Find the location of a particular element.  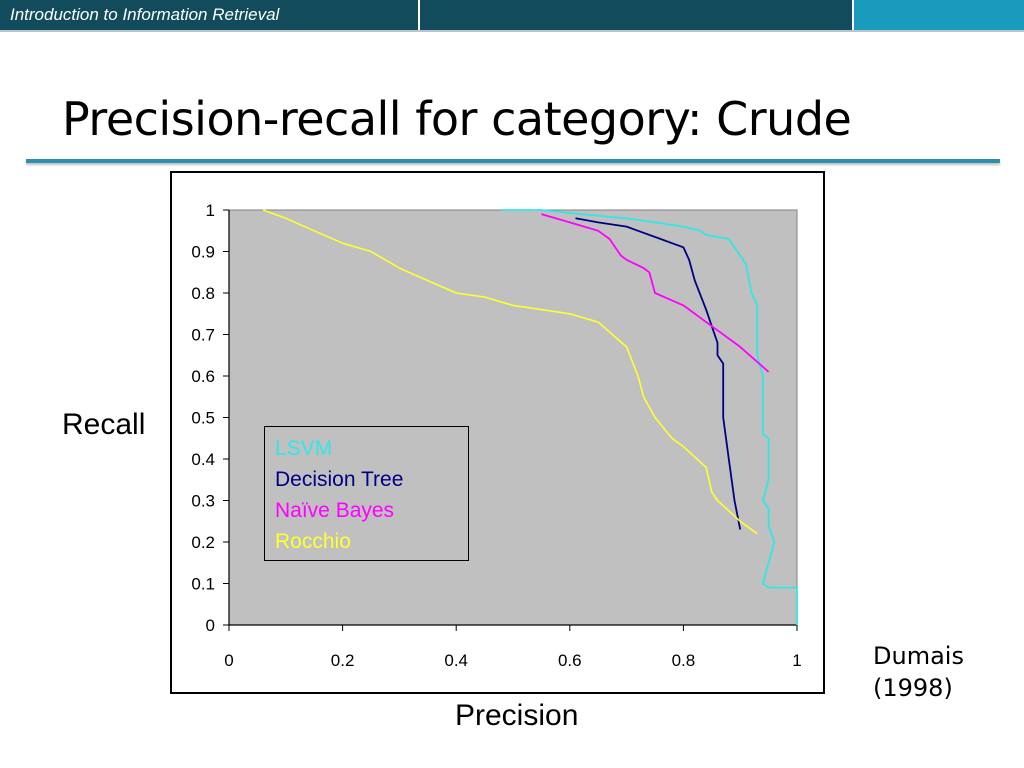

y-tick-label: 0.1 is located at coordinates (203, 584).